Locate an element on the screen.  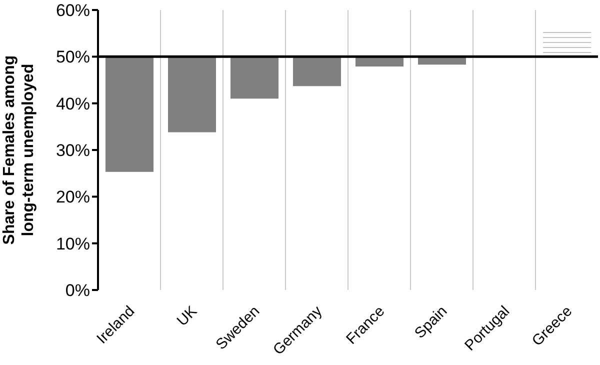
y-axis-title: Share of Females among long-term unemployed is located at coordinates (19, 150).